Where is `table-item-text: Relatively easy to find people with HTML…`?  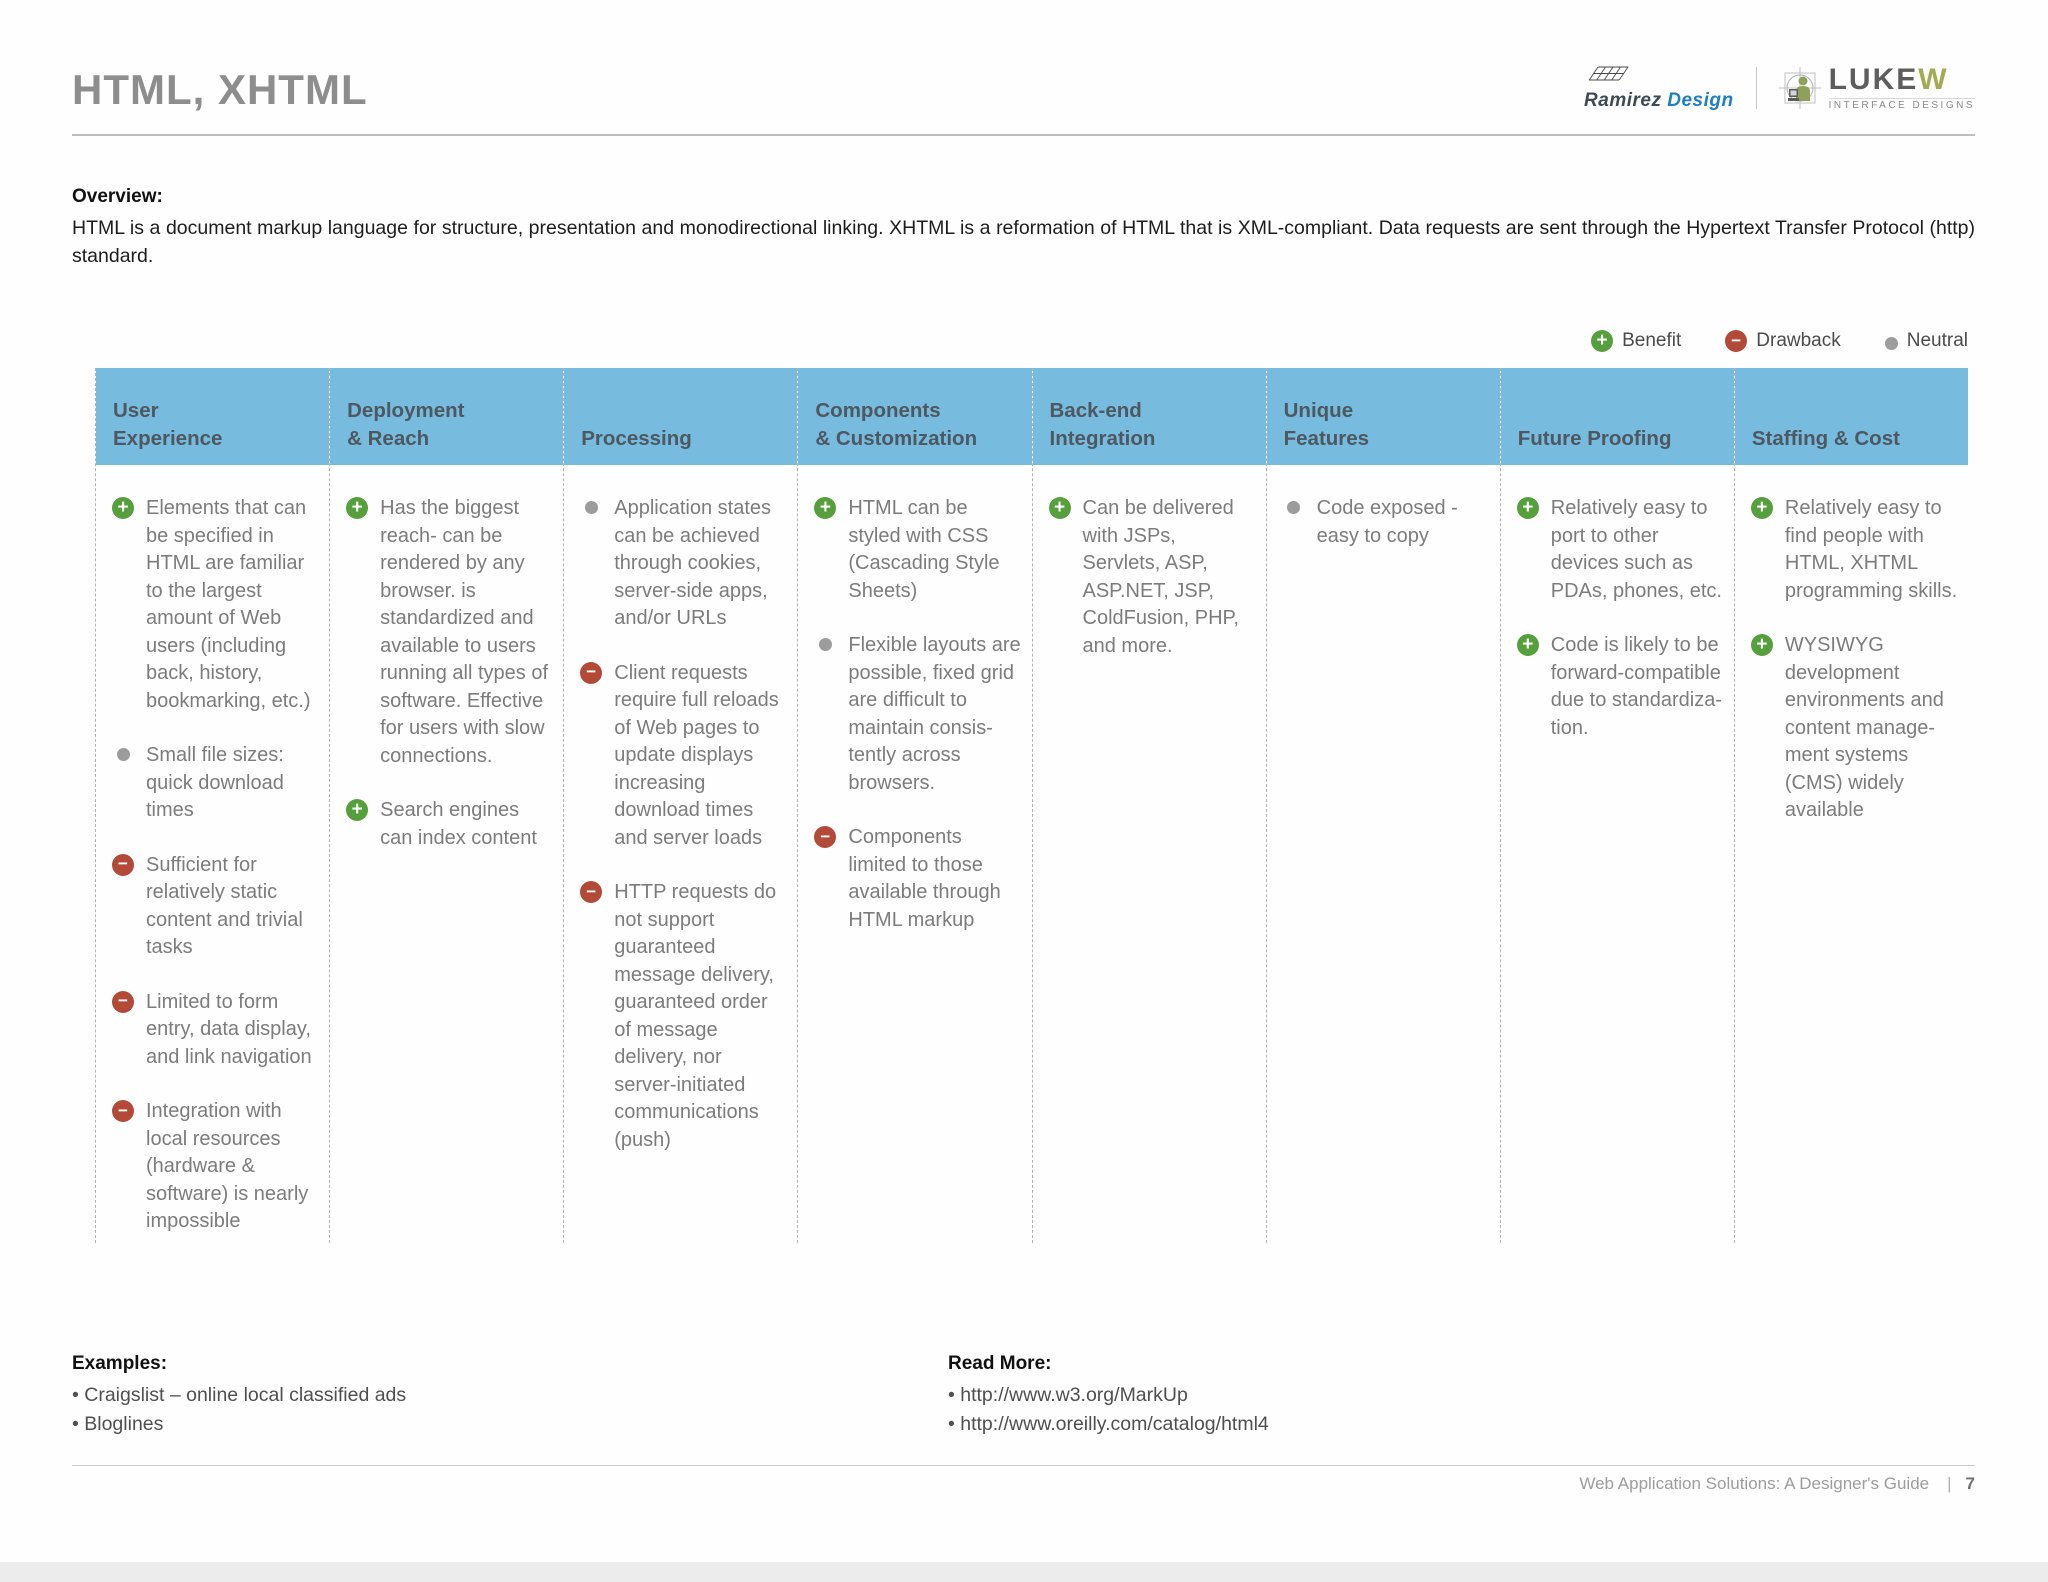
table-item-text: Relatively easy to find people with HTML… is located at coordinates (1871, 549).